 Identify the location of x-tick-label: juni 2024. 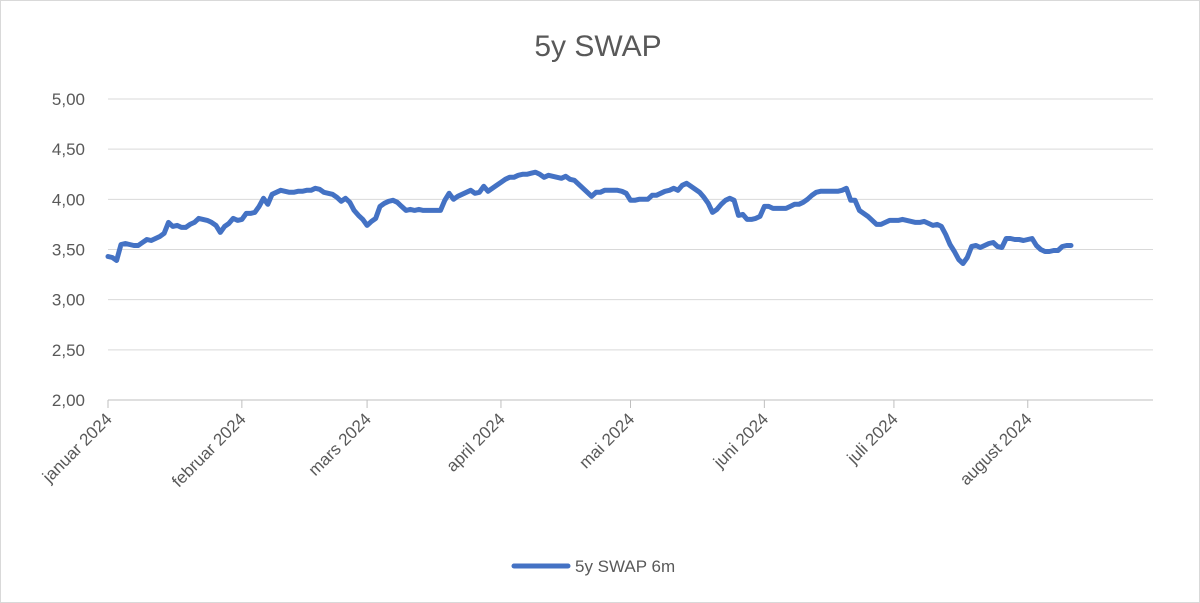
(740, 440).